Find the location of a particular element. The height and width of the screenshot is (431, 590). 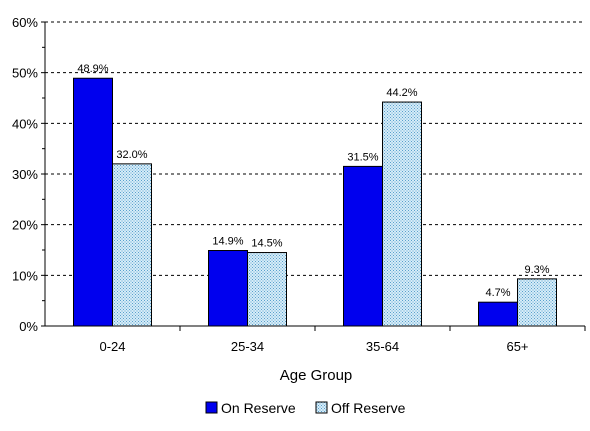

legend: On Reserve Off Reserve is located at coordinates (305, 408).